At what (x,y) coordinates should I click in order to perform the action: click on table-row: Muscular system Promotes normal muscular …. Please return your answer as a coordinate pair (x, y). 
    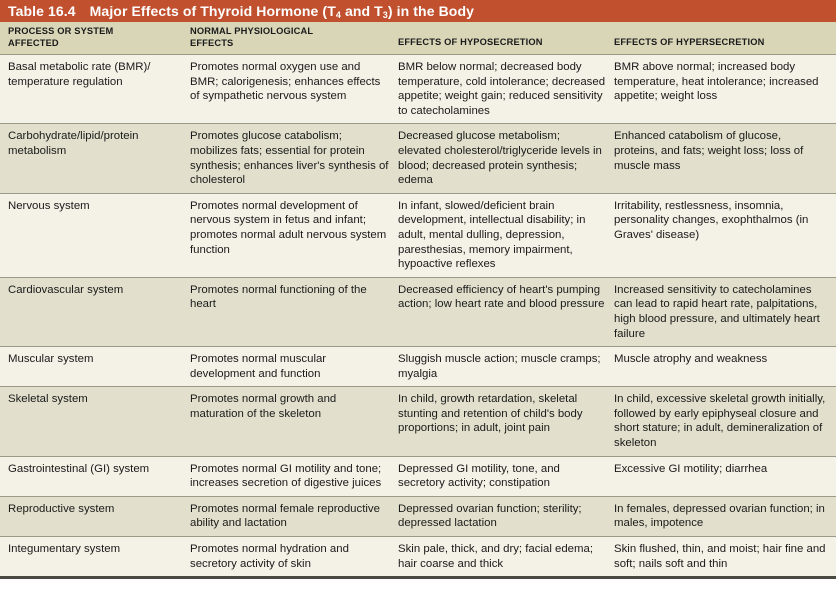
    Looking at the image, I should click on (418, 366).